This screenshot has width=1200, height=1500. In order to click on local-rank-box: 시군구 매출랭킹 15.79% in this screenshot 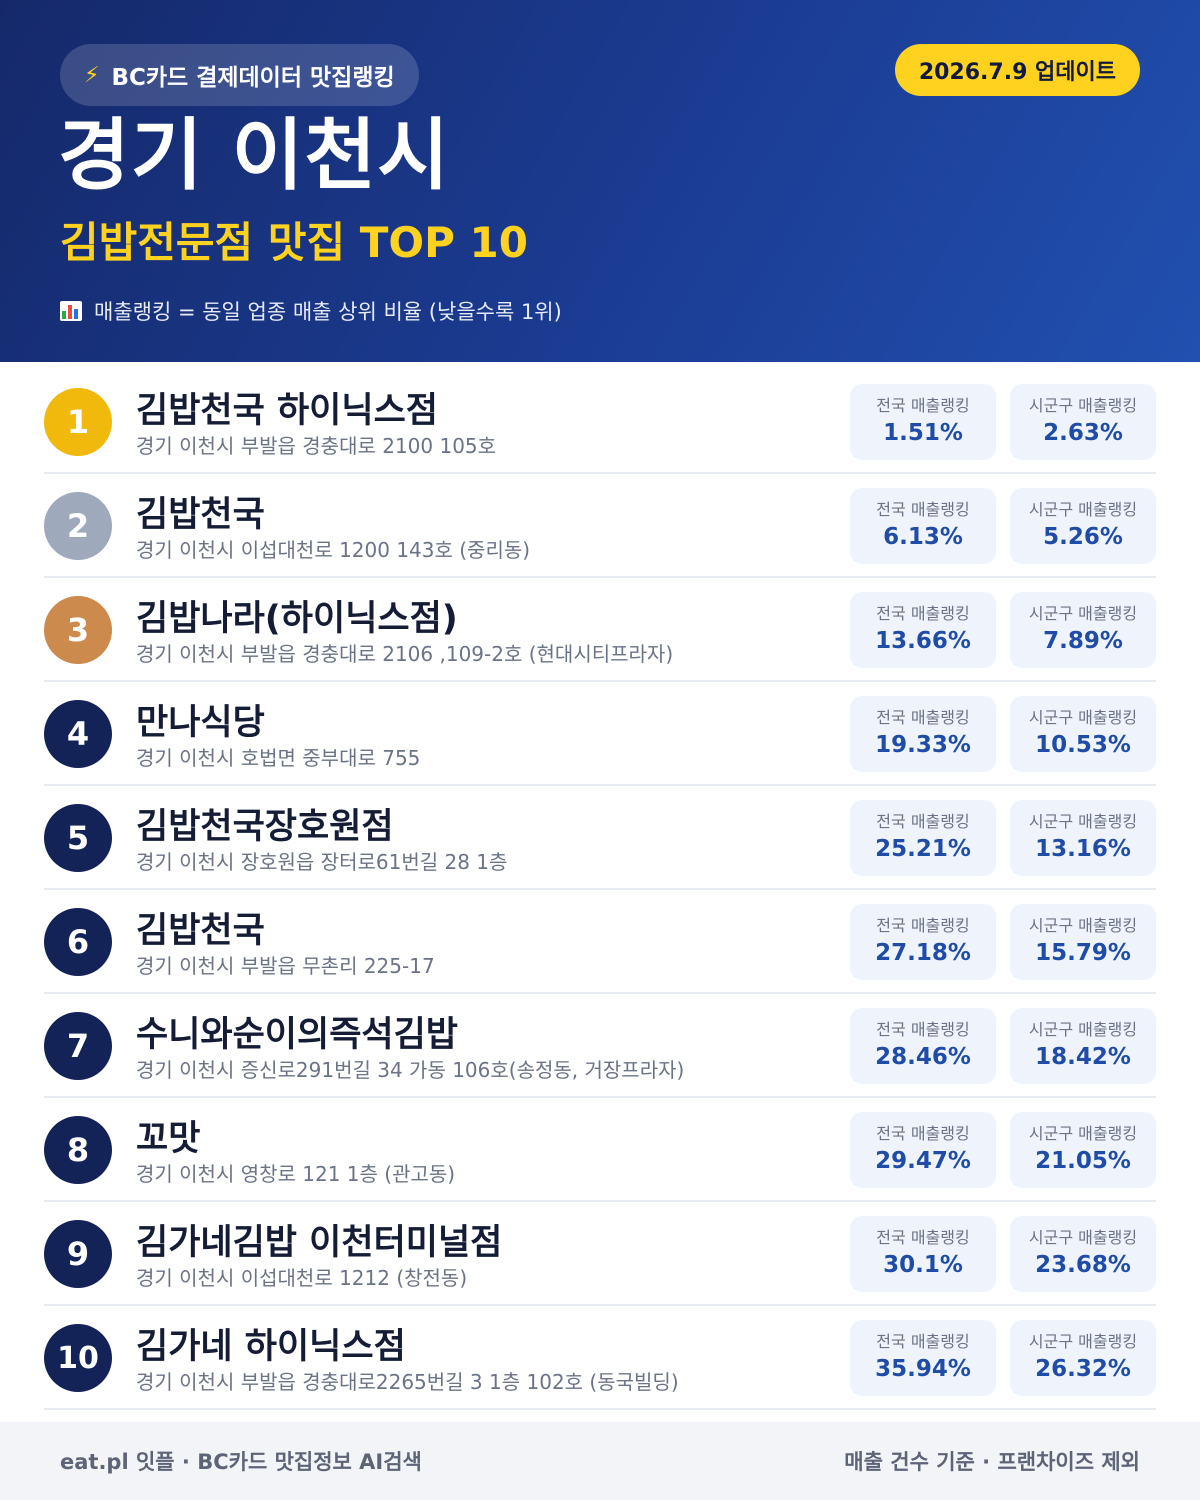, I will do `click(1083, 942)`.